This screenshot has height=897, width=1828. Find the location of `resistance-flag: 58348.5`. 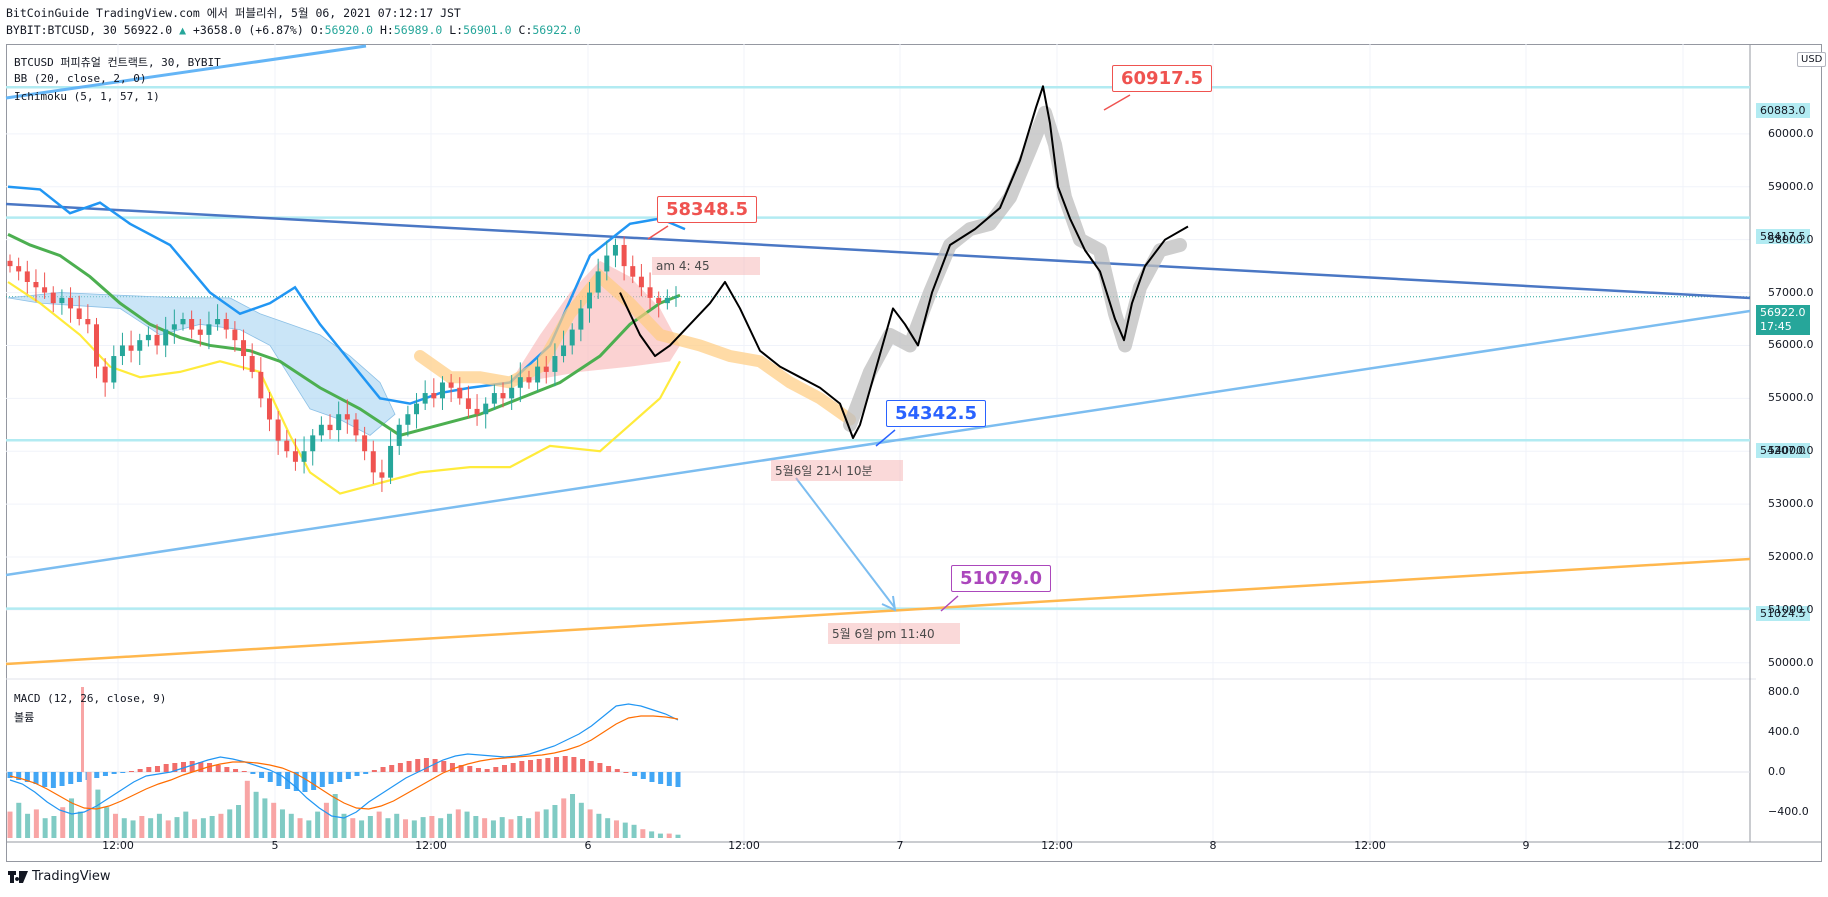

resistance-flag: 58348.5 is located at coordinates (707, 209).